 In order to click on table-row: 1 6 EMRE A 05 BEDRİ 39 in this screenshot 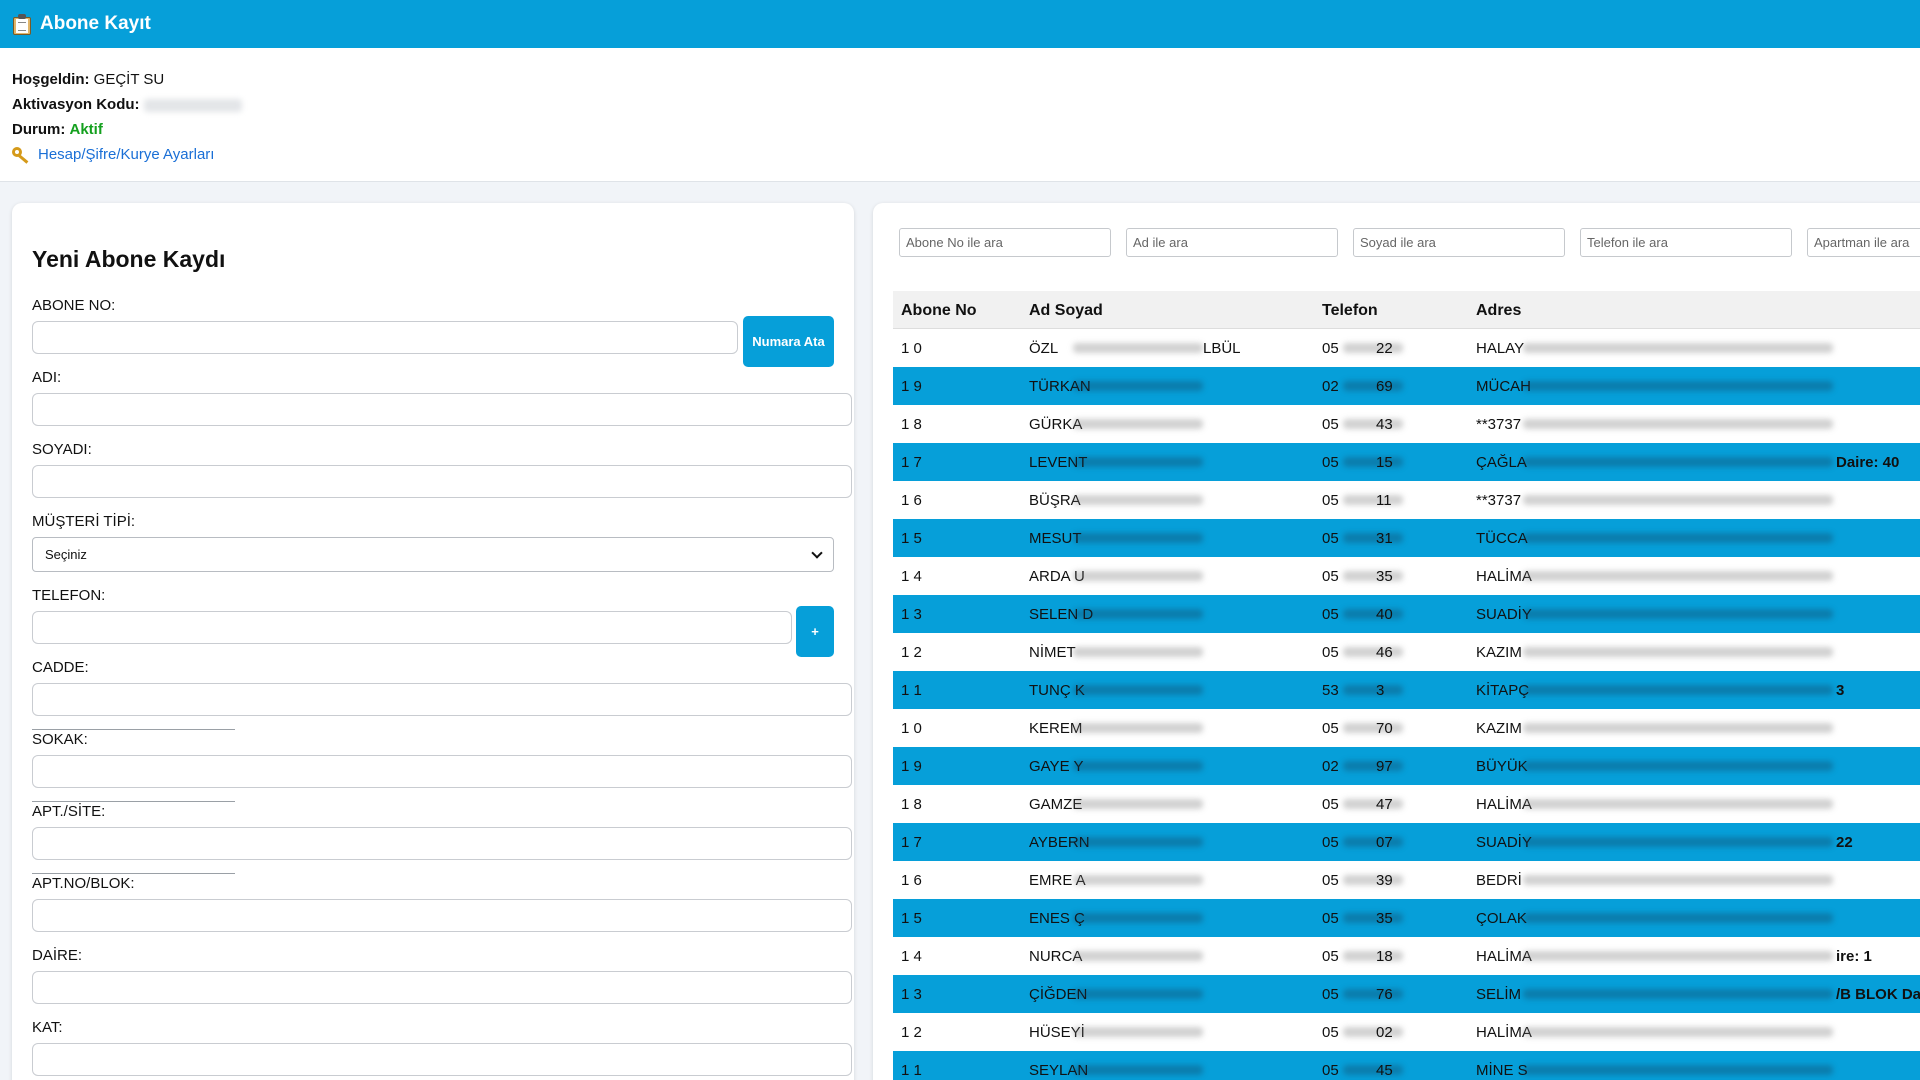, I will do `click(1406, 880)`.